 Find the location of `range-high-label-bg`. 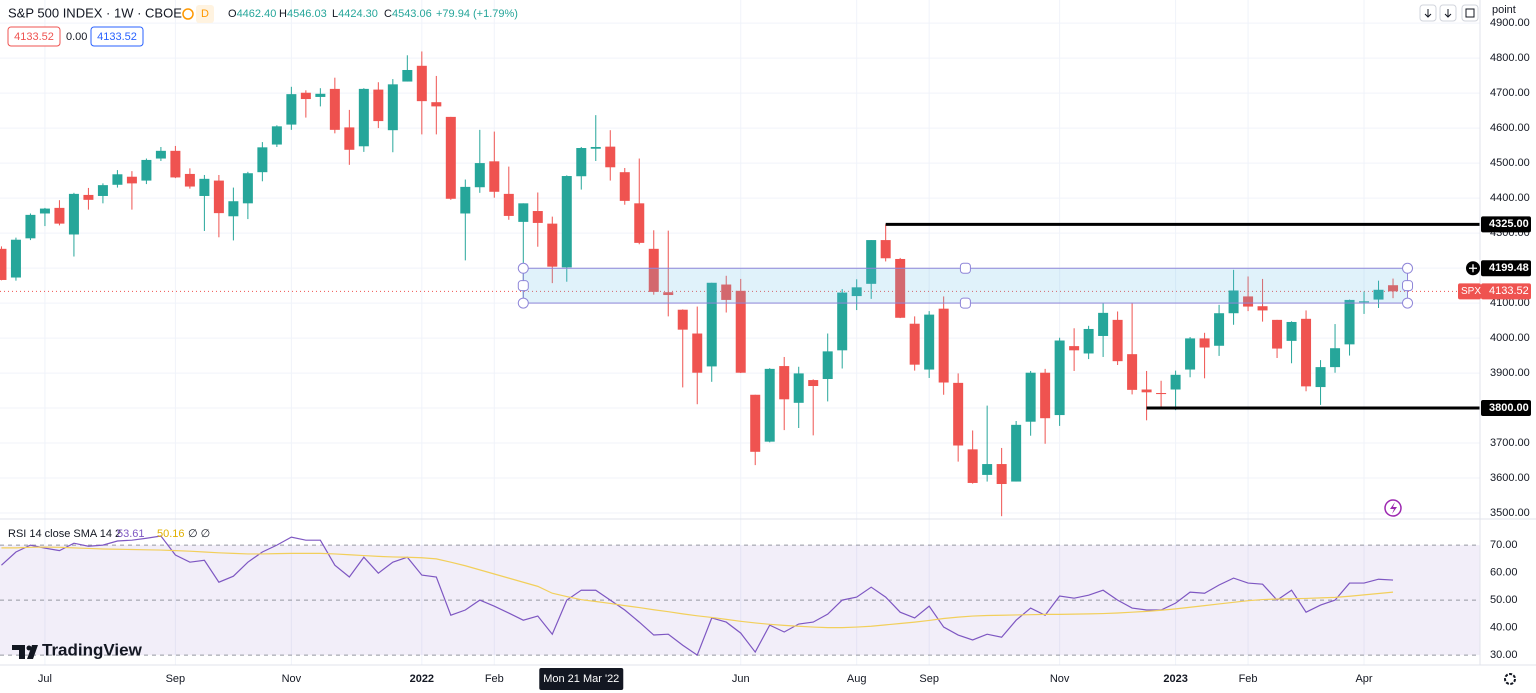

range-high-label-bg is located at coordinates (1506, 268).